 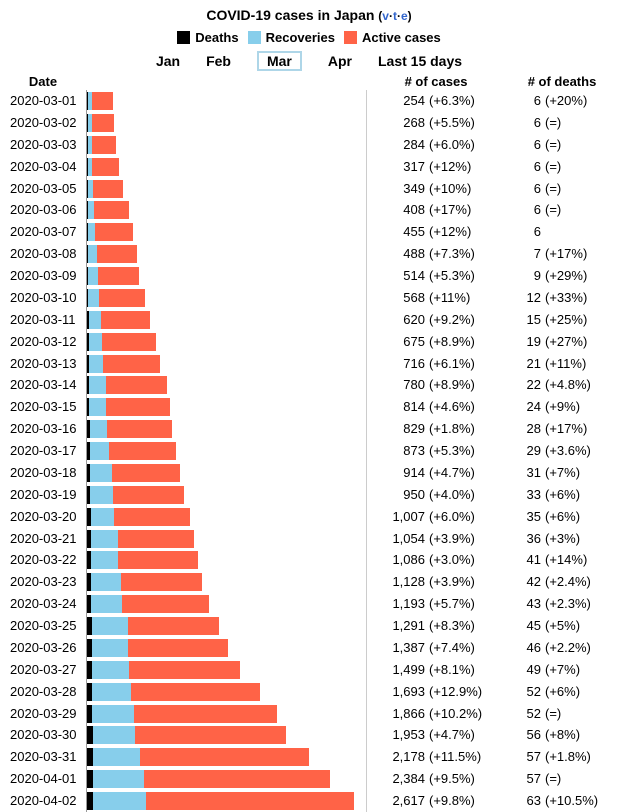 I want to click on cases-percent: (+6.0%), so click(x=452, y=516).